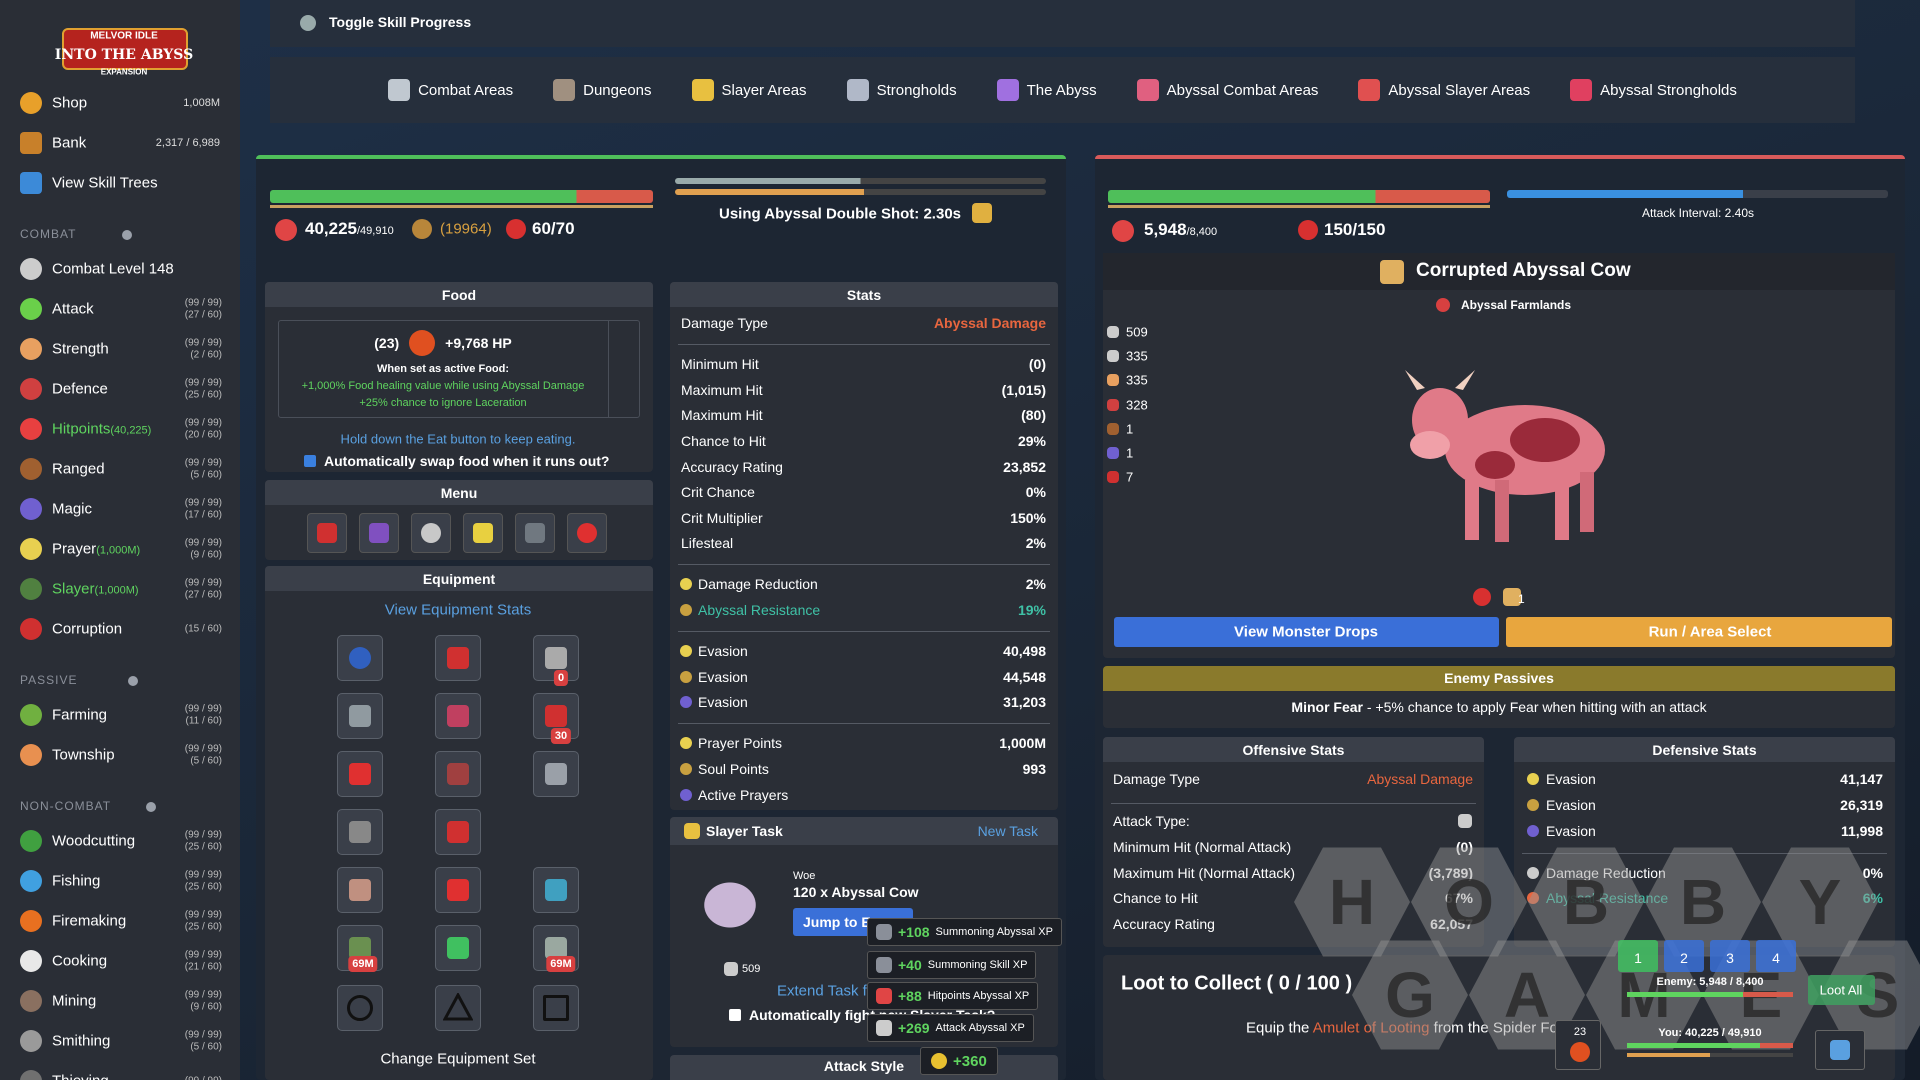 The image size is (1920, 1080). I want to click on area-tab: Abyssal Slayer Areas, so click(1444, 90).